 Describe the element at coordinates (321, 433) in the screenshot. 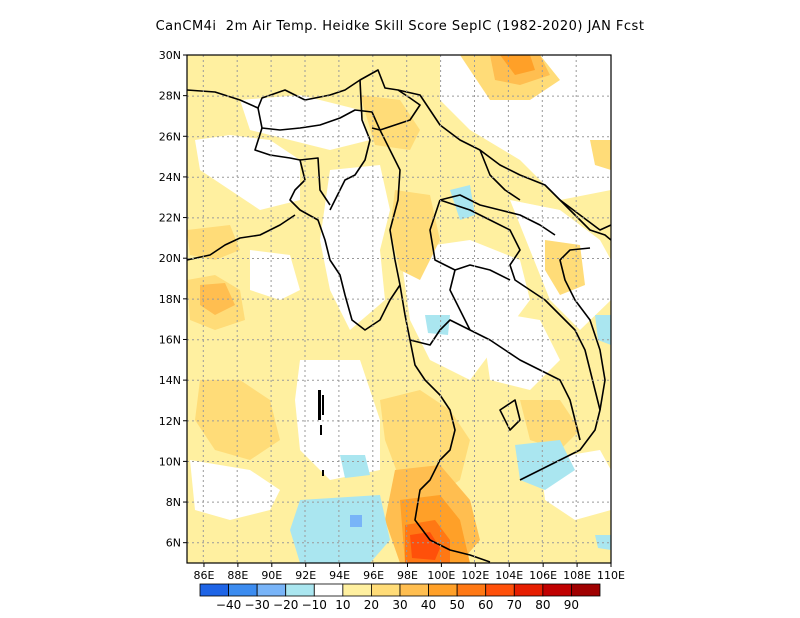

I see `islands` at that location.